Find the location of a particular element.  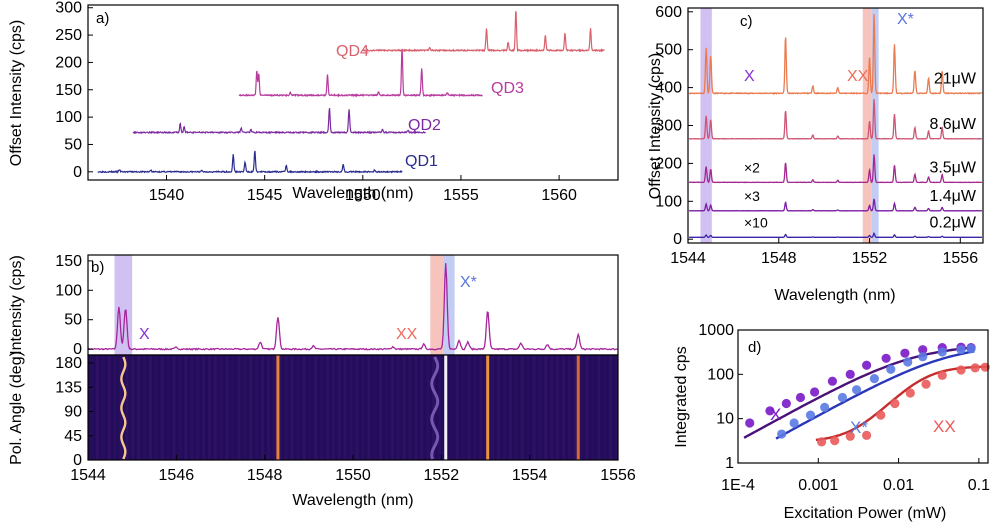

panel-c-series is located at coordinates (835, 125).